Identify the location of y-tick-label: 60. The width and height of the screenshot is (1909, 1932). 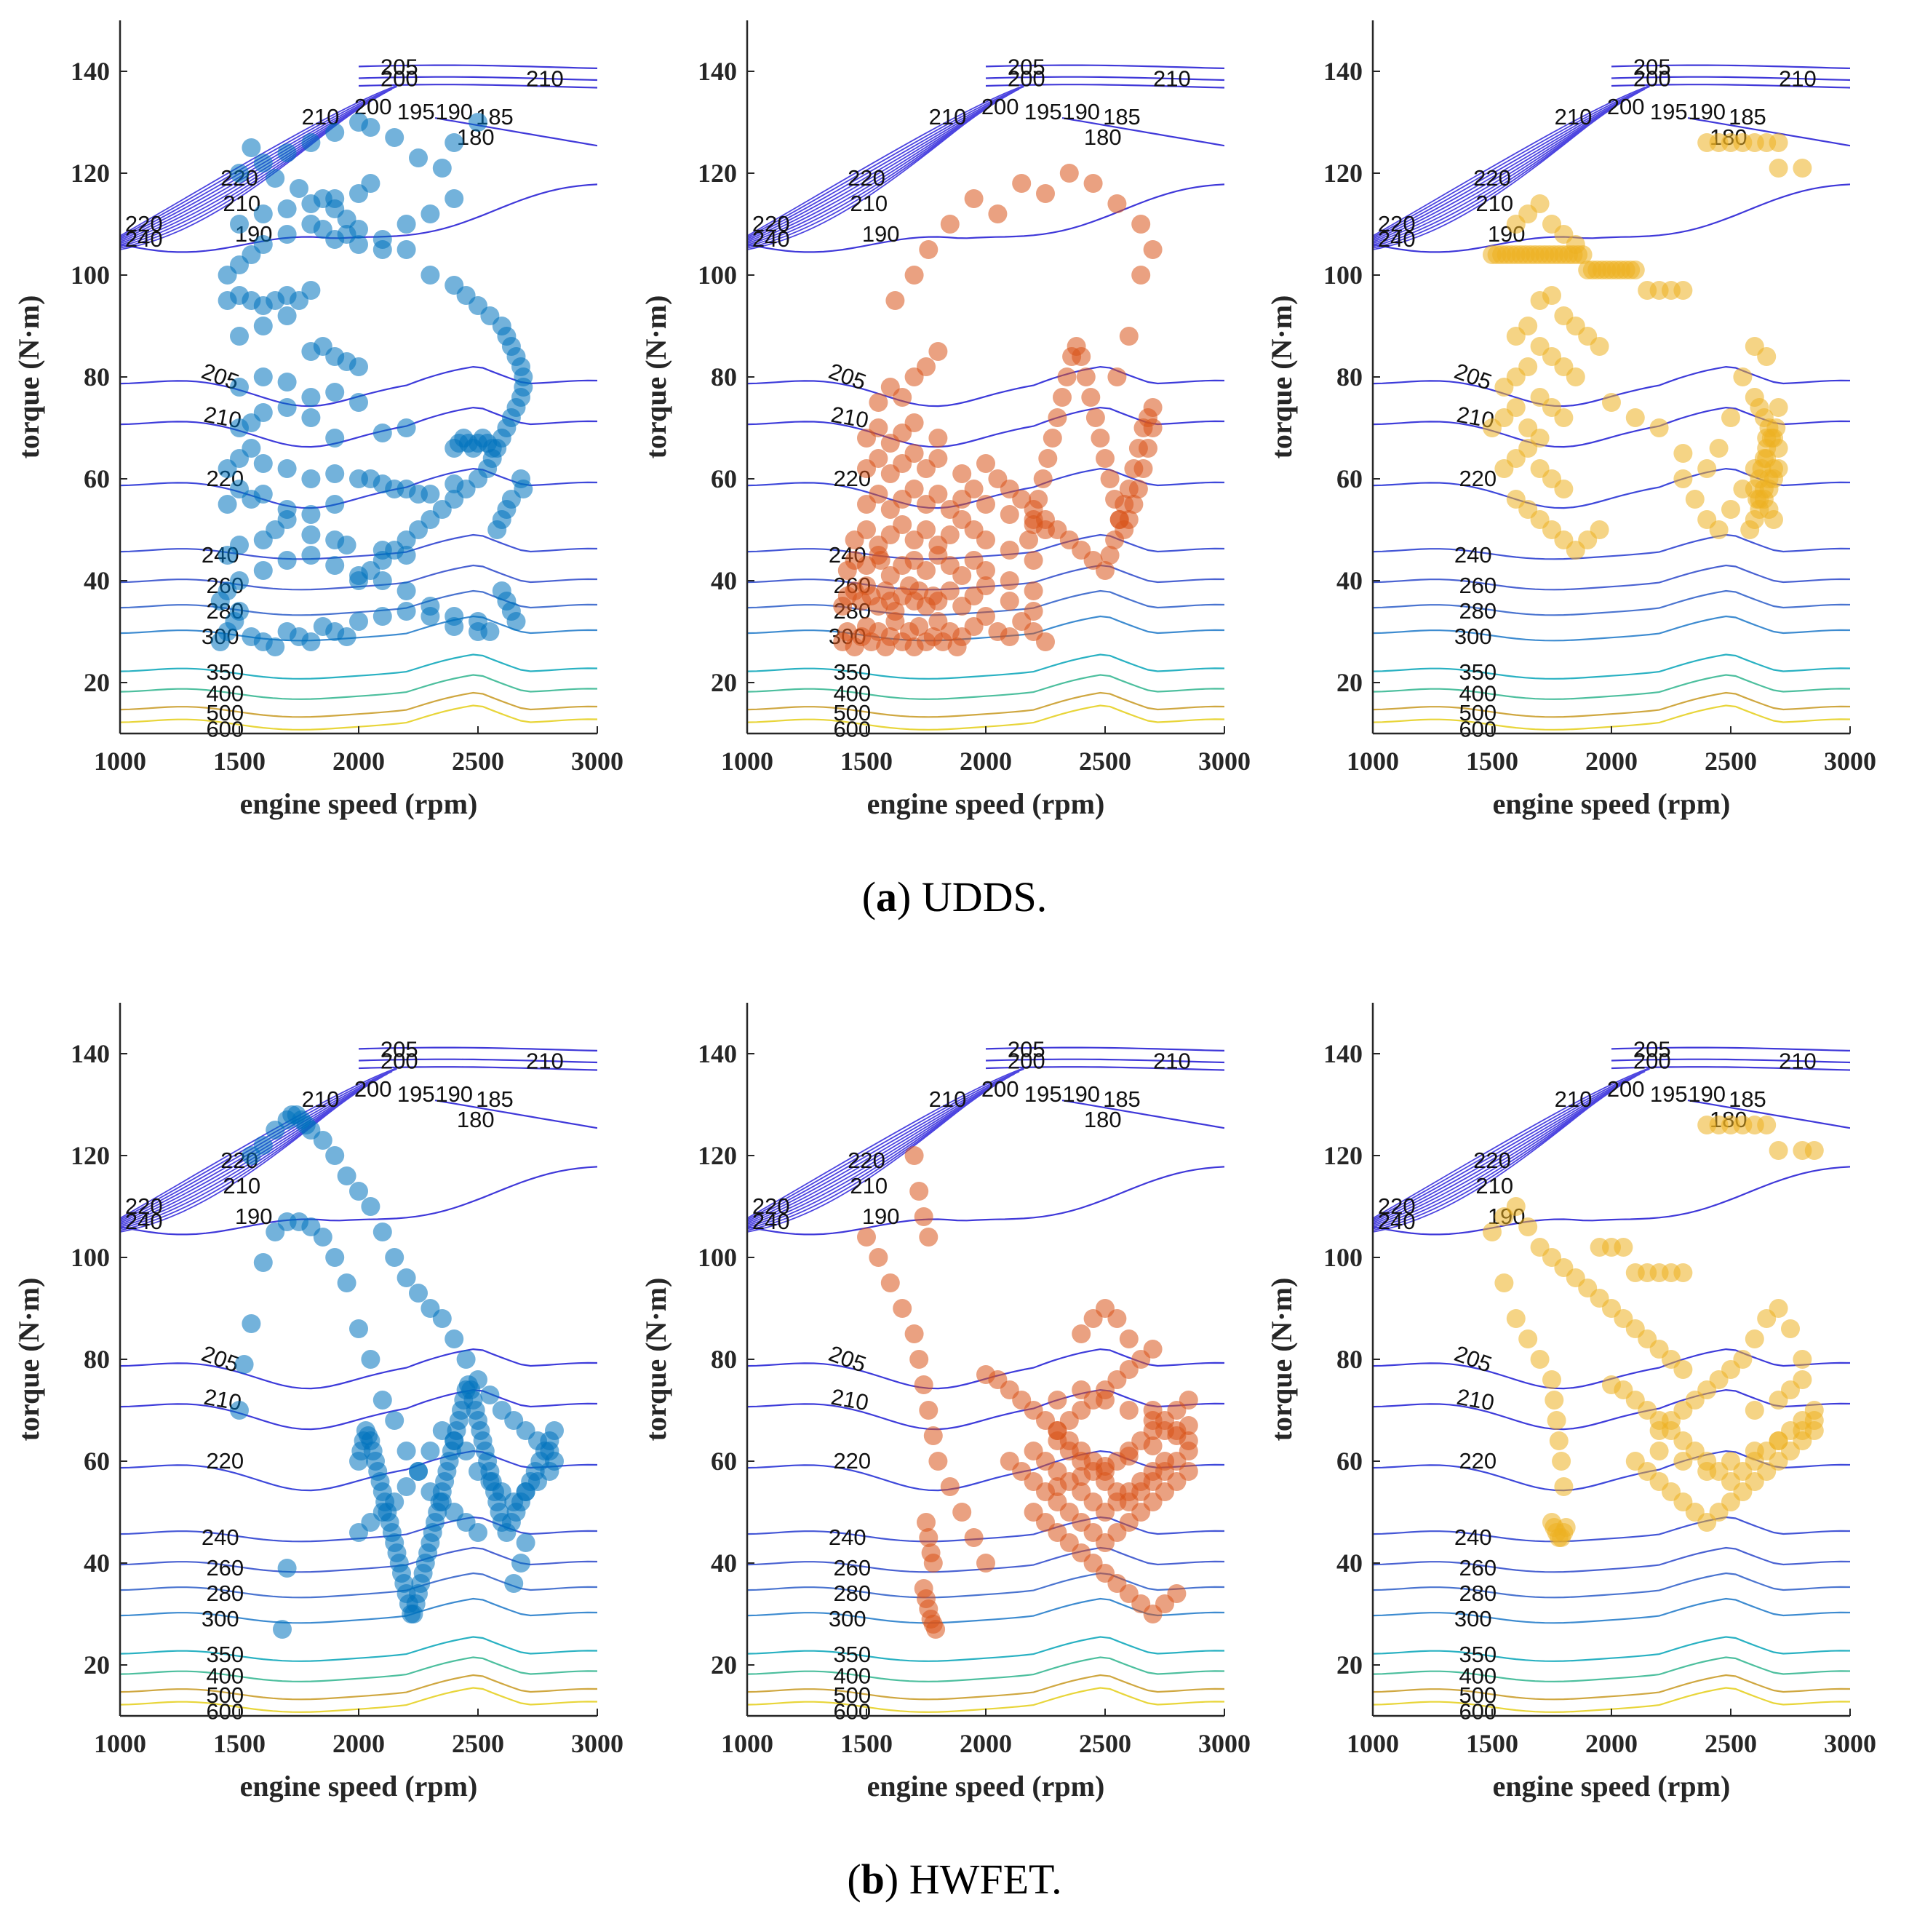
(724, 1461).